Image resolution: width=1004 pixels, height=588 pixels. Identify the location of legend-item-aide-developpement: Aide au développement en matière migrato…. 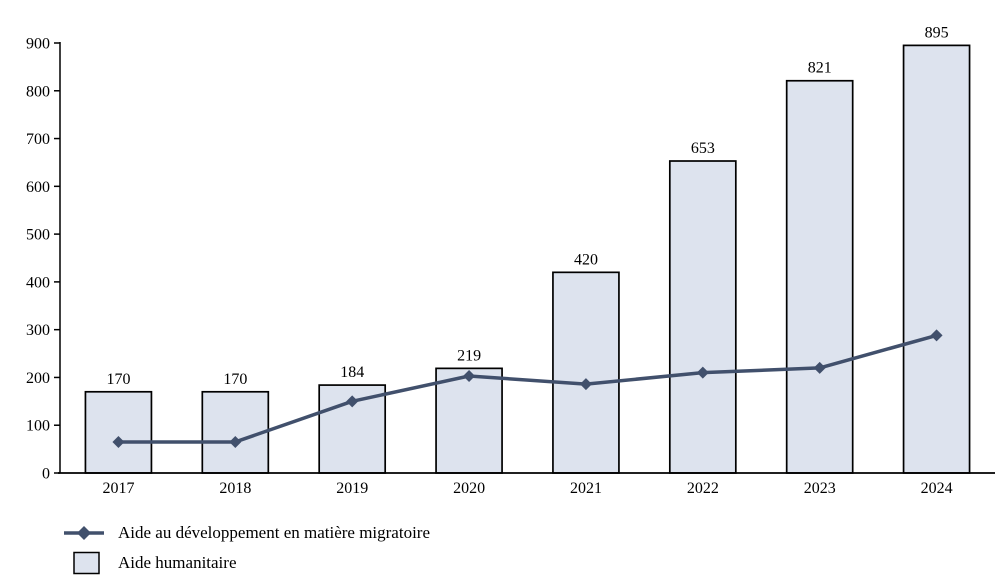
(246, 532).